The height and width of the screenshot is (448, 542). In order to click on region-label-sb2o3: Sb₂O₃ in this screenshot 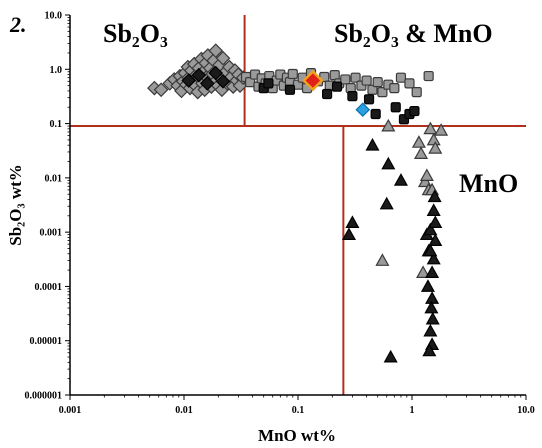, I will do `click(135, 33)`.